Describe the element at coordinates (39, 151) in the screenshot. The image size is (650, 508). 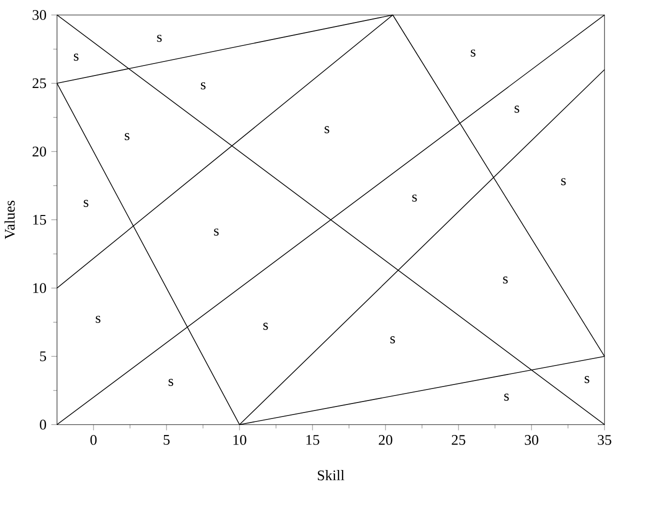
I see `y-tick-label: 20` at that location.